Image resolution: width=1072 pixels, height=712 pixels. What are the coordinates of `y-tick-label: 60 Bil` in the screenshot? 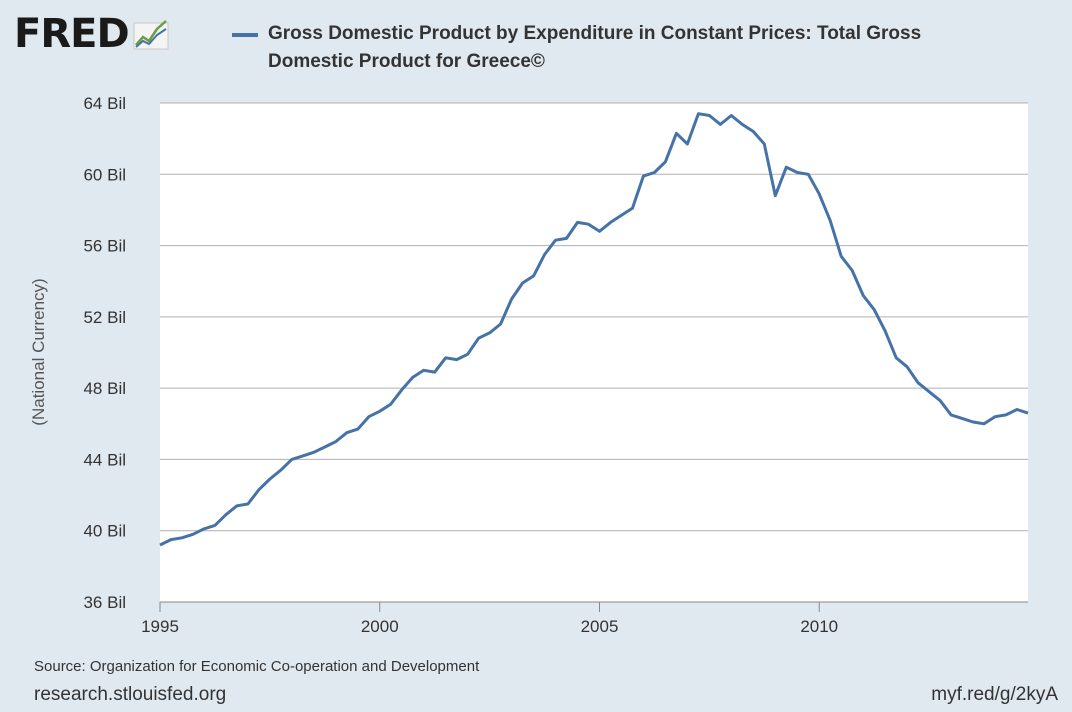 It's located at (104, 174).